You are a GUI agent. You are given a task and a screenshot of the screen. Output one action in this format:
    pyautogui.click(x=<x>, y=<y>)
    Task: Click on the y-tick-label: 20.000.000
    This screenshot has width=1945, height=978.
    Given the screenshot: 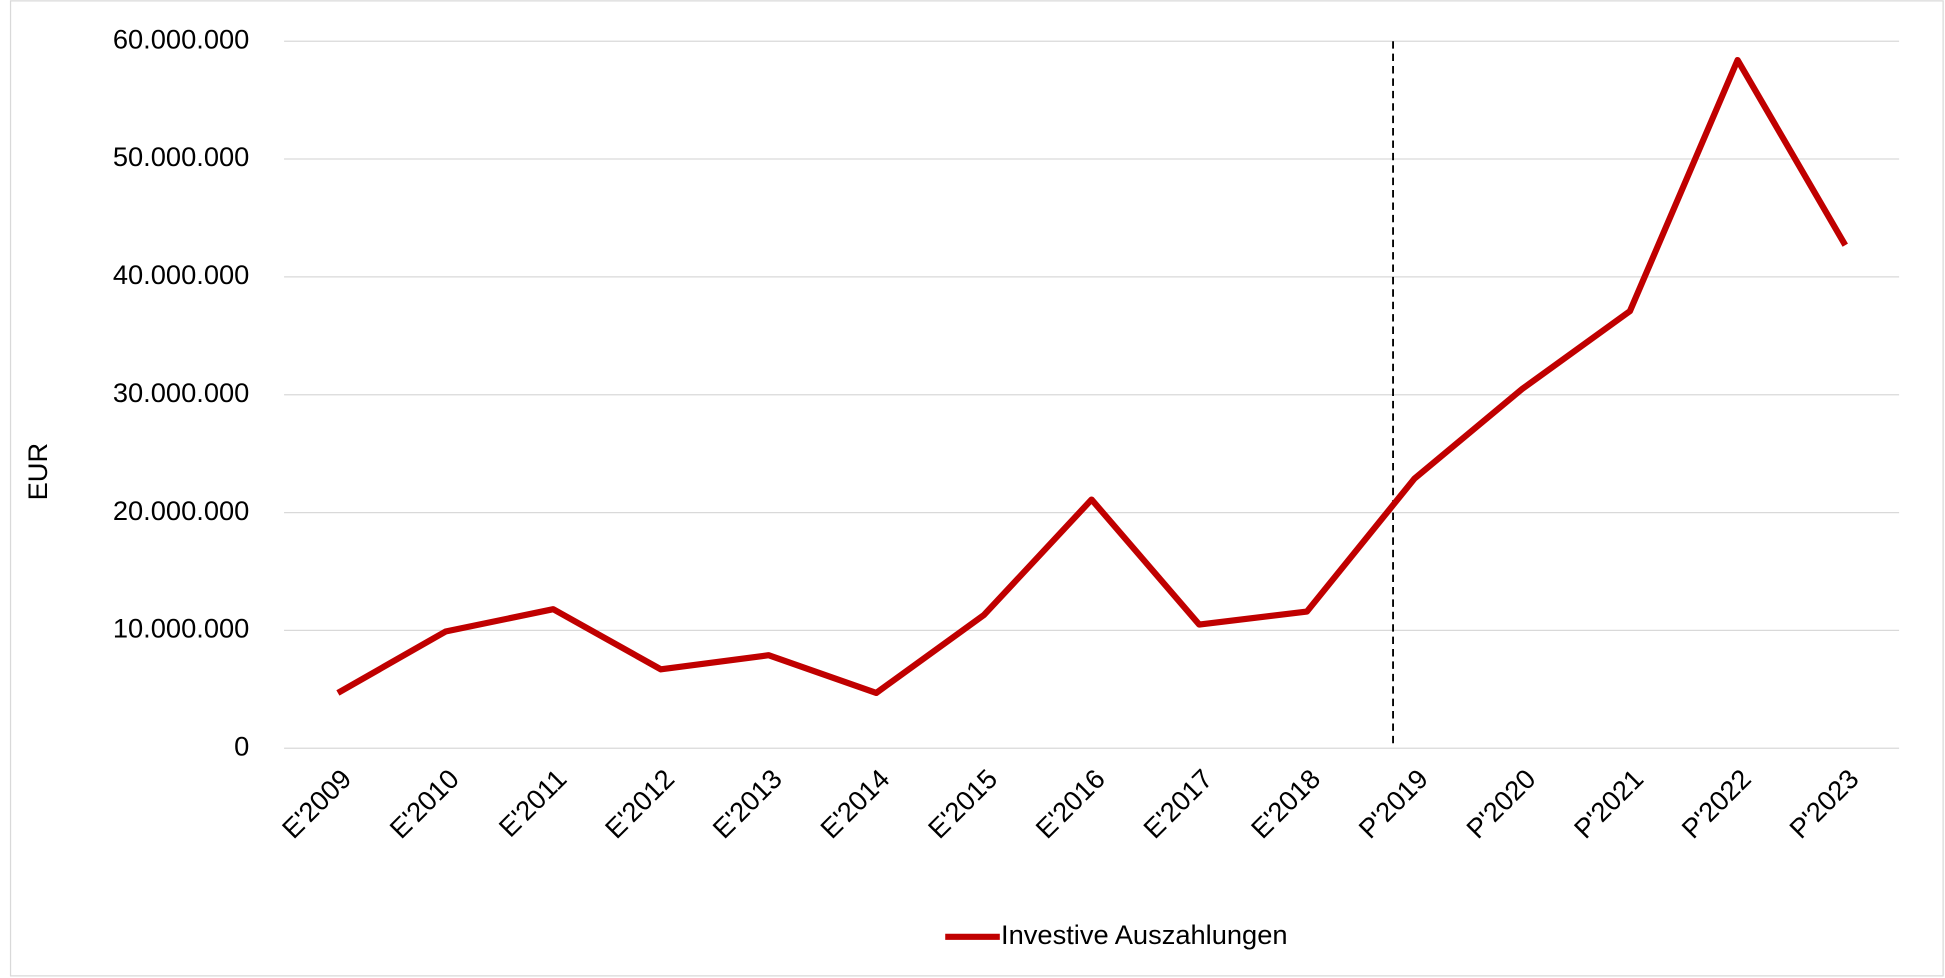 What is the action you would take?
    pyautogui.click(x=181, y=510)
    